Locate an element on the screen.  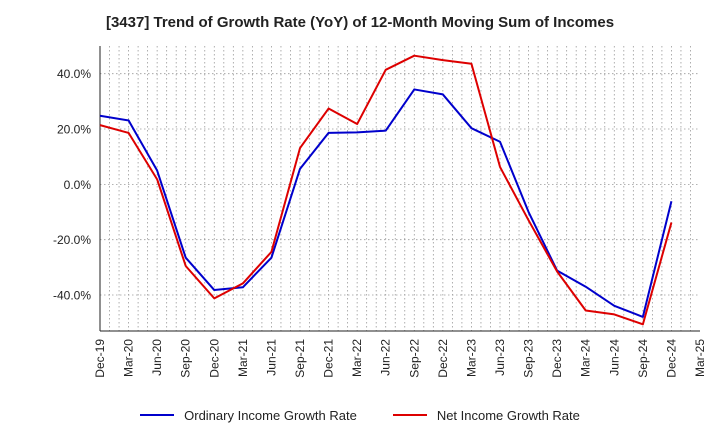
legend-swatch-net-income is located at coordinates (409, 415).